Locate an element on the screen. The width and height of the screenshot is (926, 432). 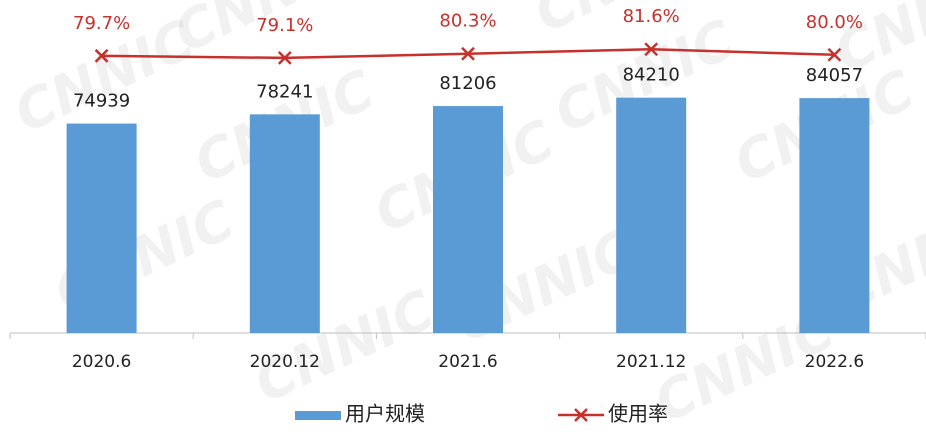
bar-value-label: 78241 is located at coordinates (284, 91).